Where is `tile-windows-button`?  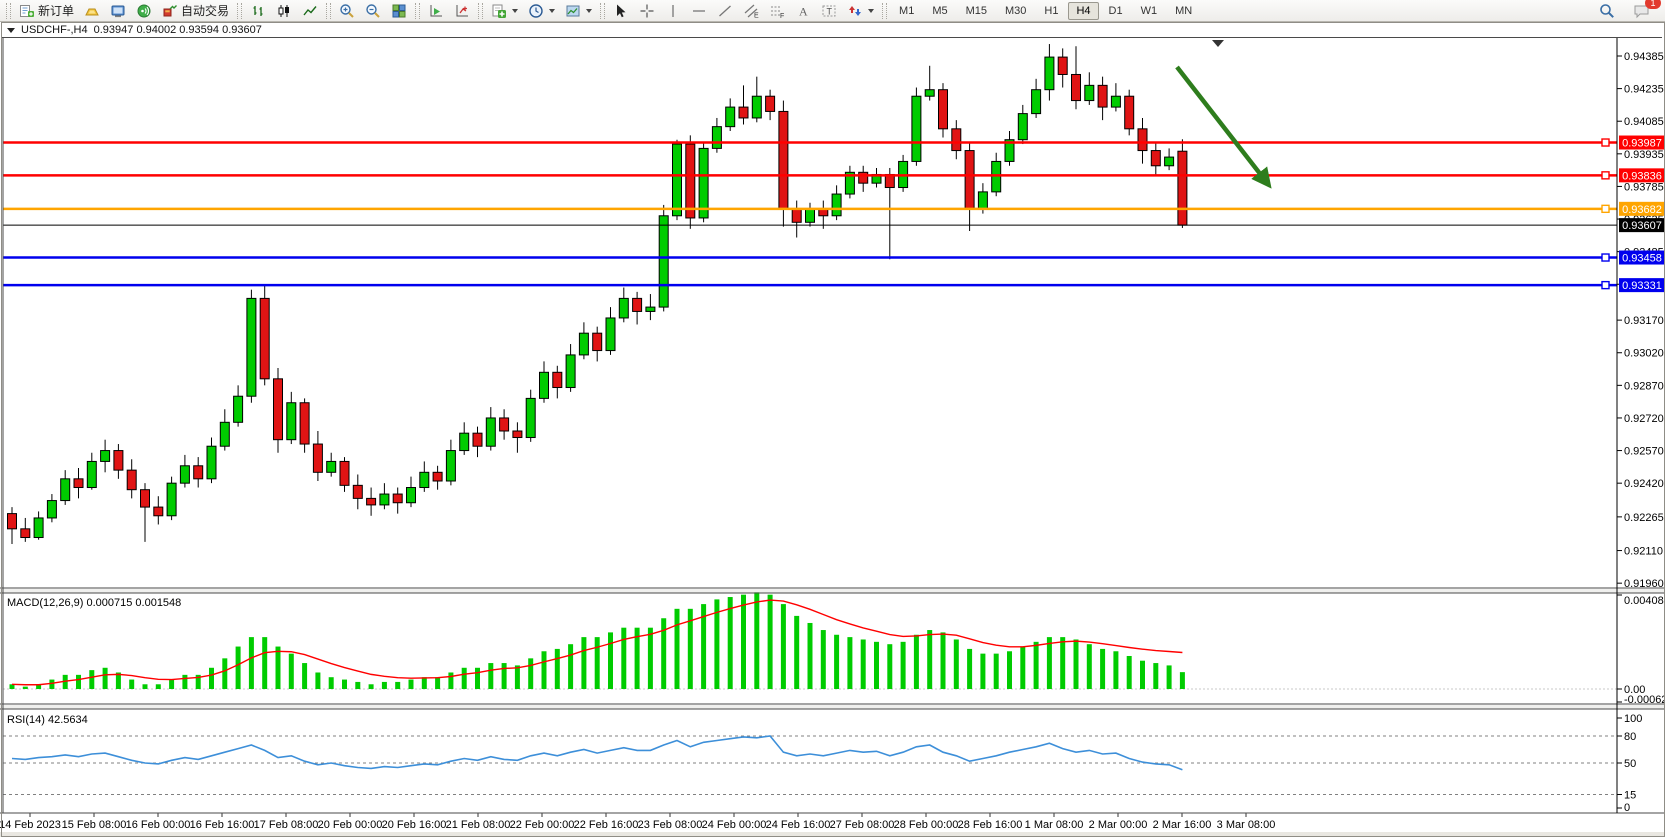
tile-windows-button is located at coordinates (399, 11).